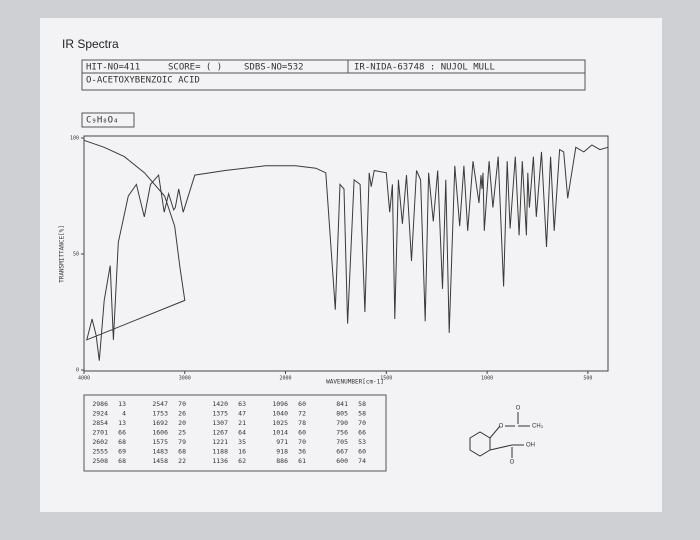  I want to click on peak-wavenumber: 2508, so click(100, 461).